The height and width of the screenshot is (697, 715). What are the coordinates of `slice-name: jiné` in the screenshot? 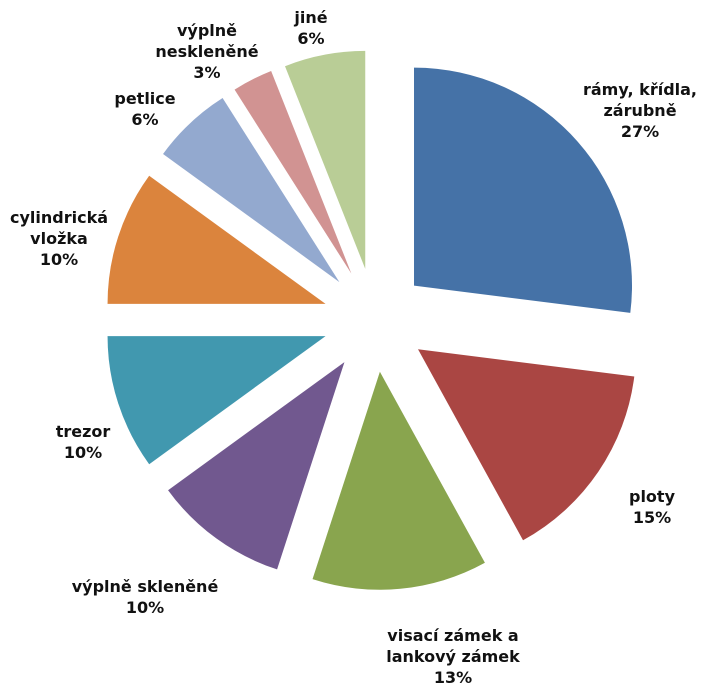 It's located at (310, 17).